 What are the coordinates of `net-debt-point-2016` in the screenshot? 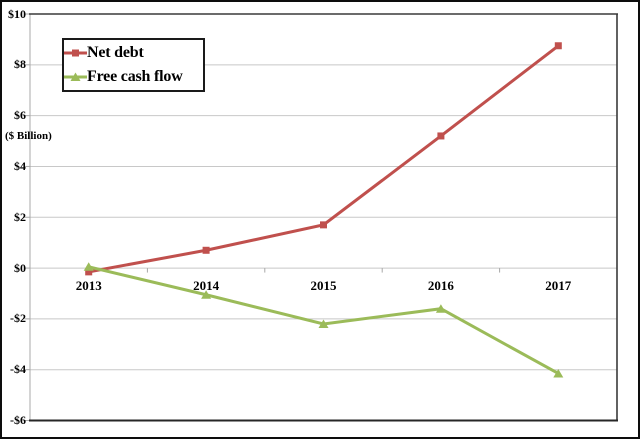 It's located at (441, 136).